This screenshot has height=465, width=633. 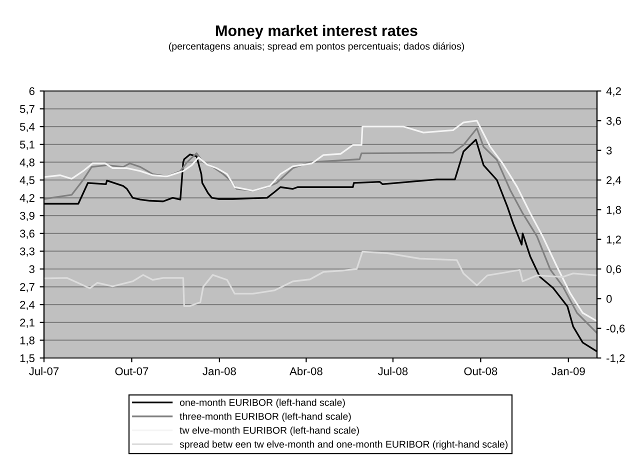 What do you see at coordinates (27, 287) in the screenshot?
I see `y-tick-label: 2,7` at bounding box center [27, 287].